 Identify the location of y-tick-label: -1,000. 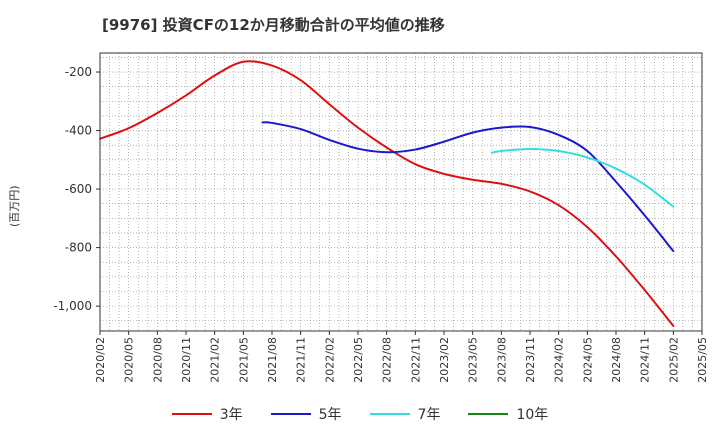
(72, 306).